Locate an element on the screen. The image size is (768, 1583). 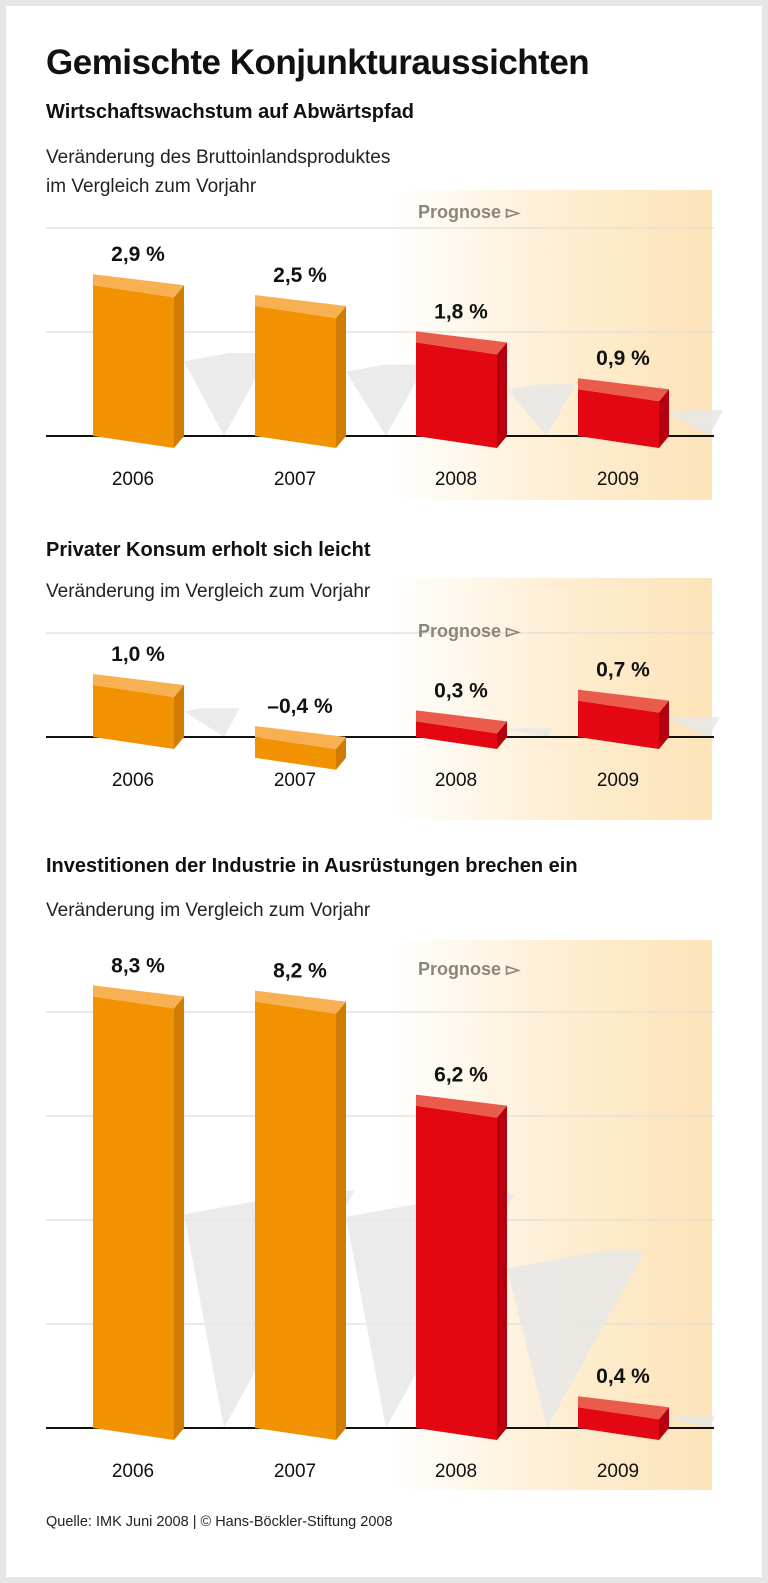
value-label: –0,4 % is located at coordinates (300, 706).